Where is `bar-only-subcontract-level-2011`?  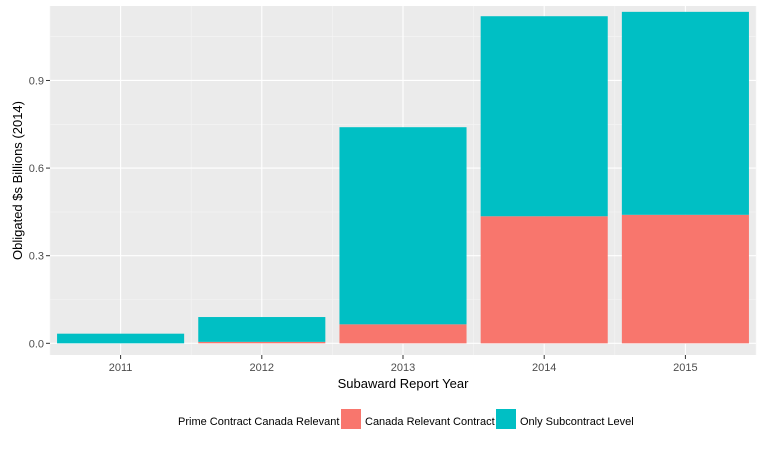 bar-only-subcontract-level-2011 is located at coordinates (121, 338).